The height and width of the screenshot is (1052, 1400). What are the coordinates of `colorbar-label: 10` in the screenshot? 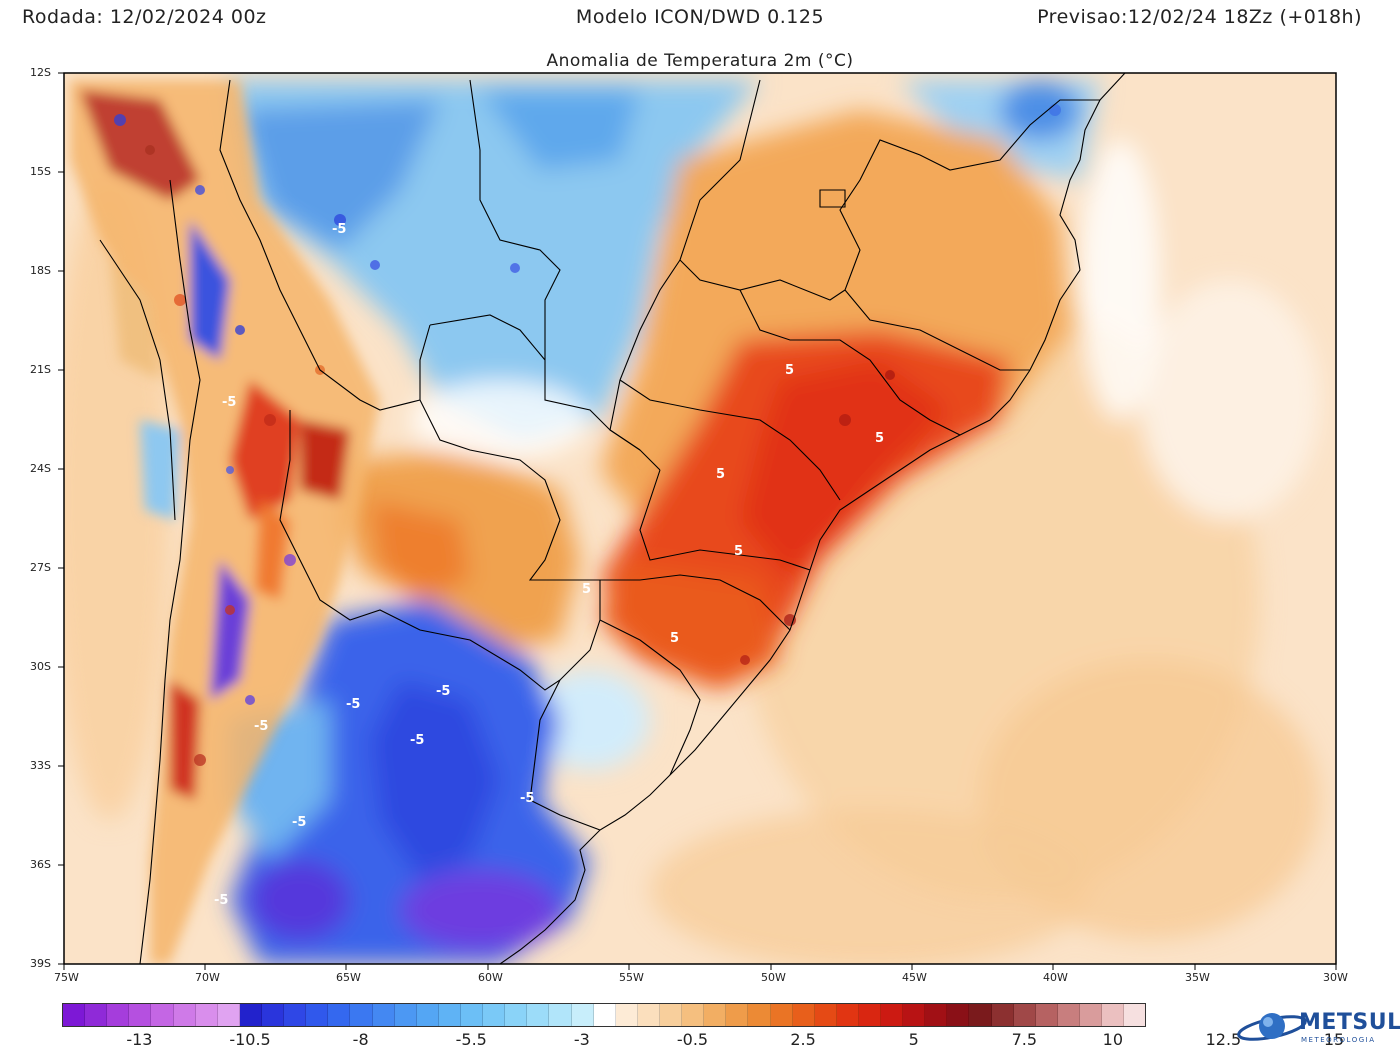 It's located at (1112, 1039).